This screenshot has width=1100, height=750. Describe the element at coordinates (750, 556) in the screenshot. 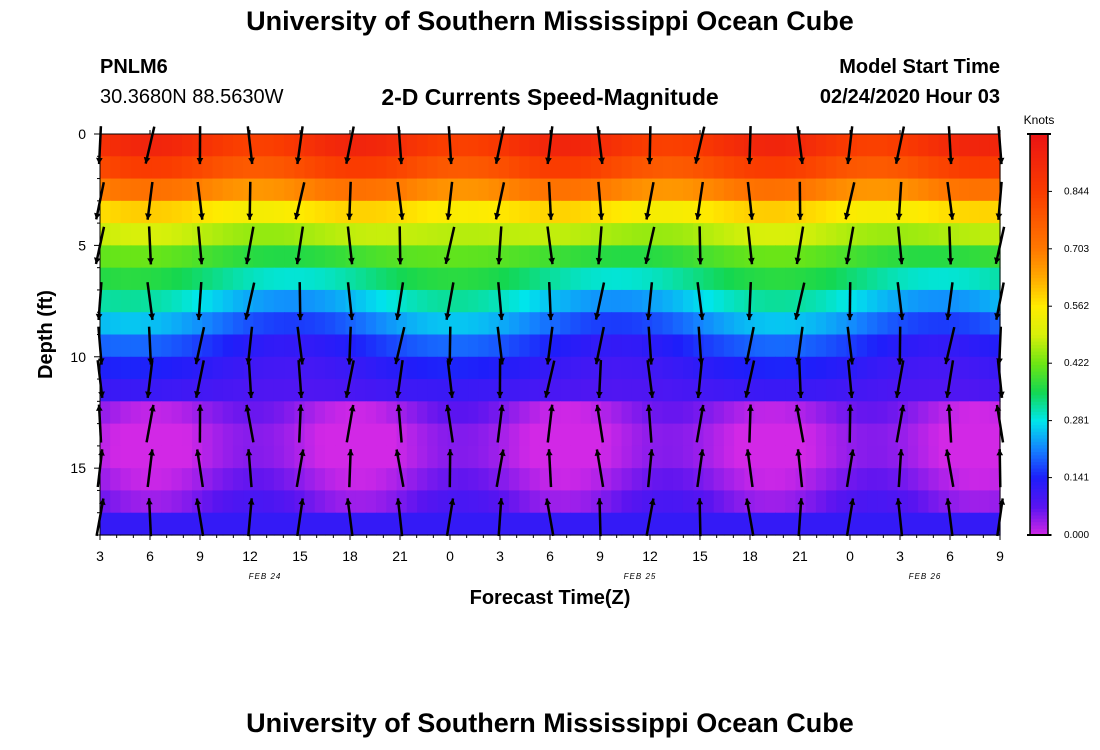

I see `x-tick-label: 18` at that location.